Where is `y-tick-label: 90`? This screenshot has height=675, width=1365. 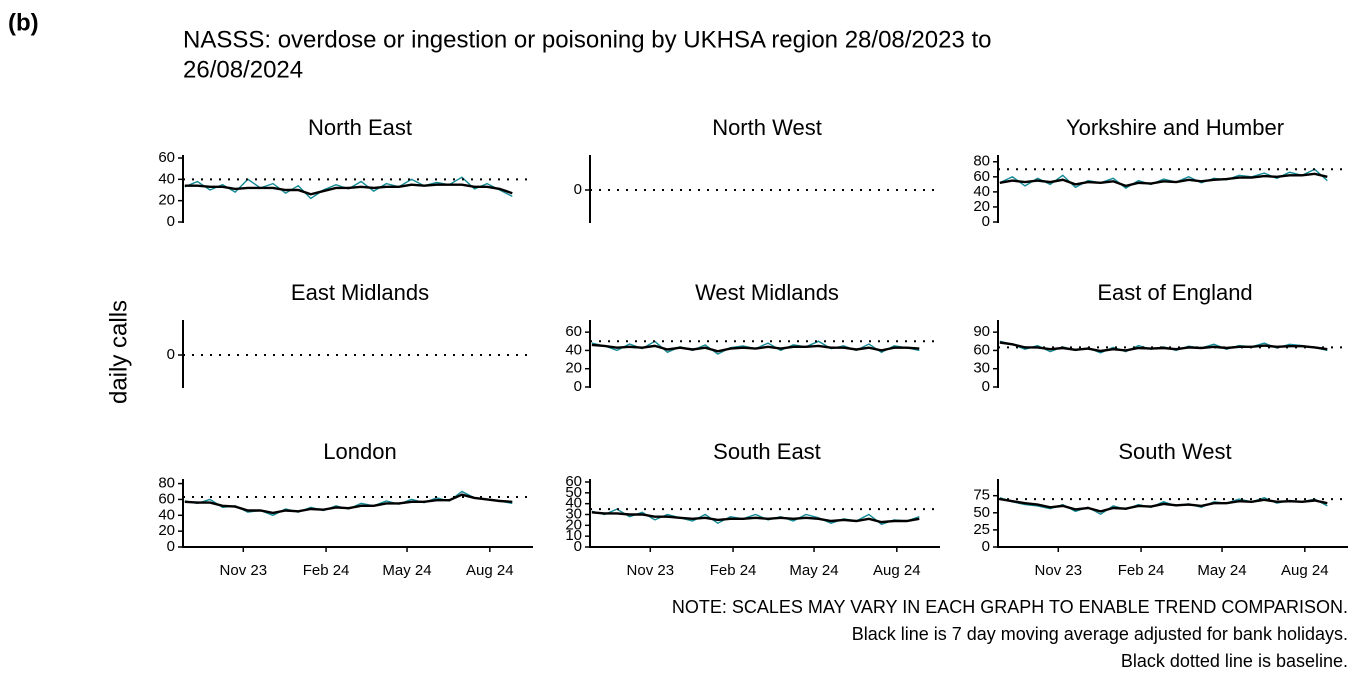 y-tick-label: 90 is located at coordinates (981, 331).